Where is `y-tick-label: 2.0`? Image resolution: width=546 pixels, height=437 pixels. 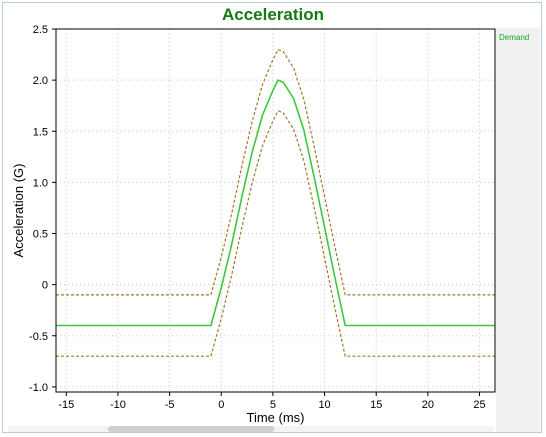
y-tick-label: 2.0 is located at coordinates (40, 81).